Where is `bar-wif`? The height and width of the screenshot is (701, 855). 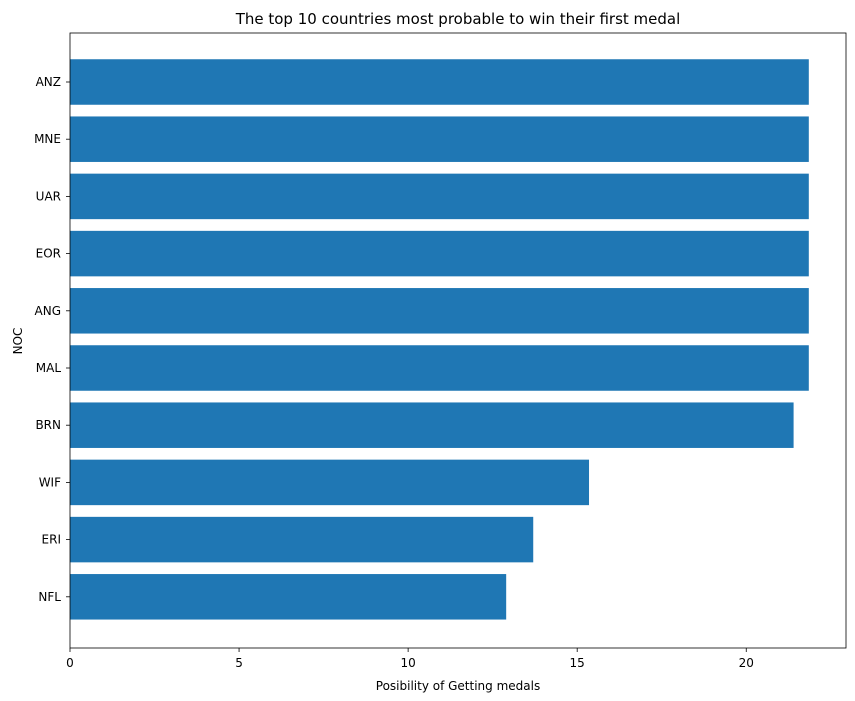
bar-wif is located at coordinates (330, 482).